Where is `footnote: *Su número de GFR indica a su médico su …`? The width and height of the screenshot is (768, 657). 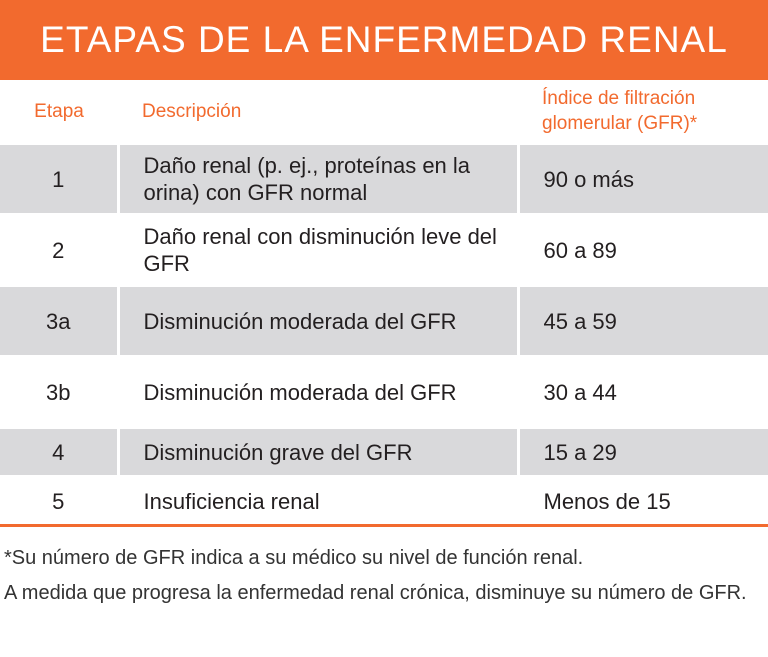
footnote: *Su número de GFR indica a su médico su … is located at coordinates (384, 569).